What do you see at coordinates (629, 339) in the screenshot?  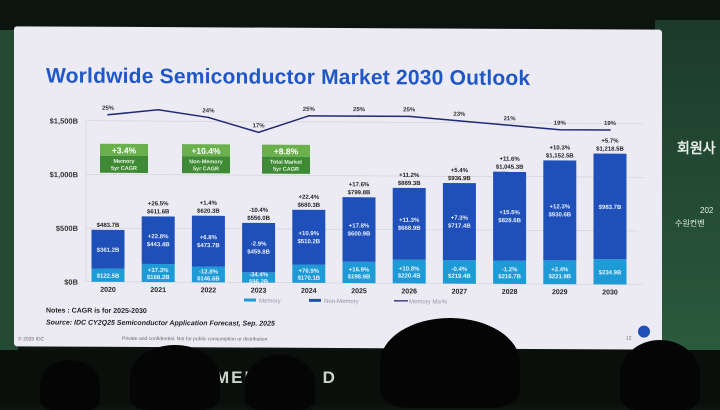 I see `page-number: 12` at bounding box center [629, 339].